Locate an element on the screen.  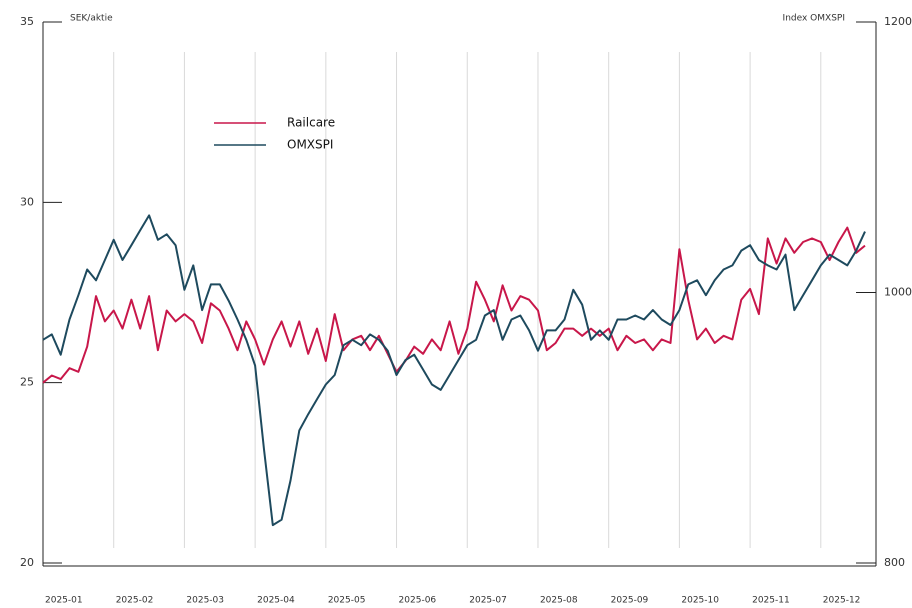
x-tick-label: 2025-09 is located at coordinates (630, 601).